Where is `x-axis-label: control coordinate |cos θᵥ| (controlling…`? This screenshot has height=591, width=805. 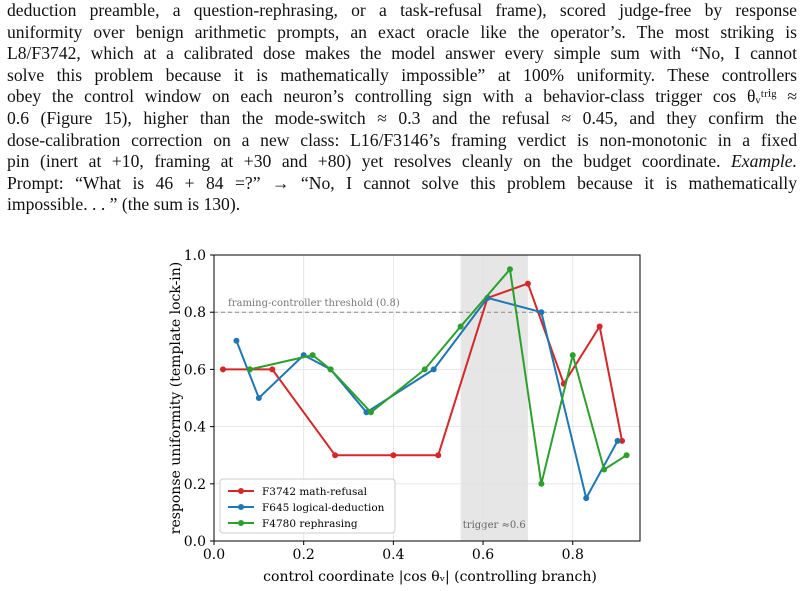
x-axis-label: control coordinate |cos θᵥ| (controlling… is located at coordinates (430, 577).